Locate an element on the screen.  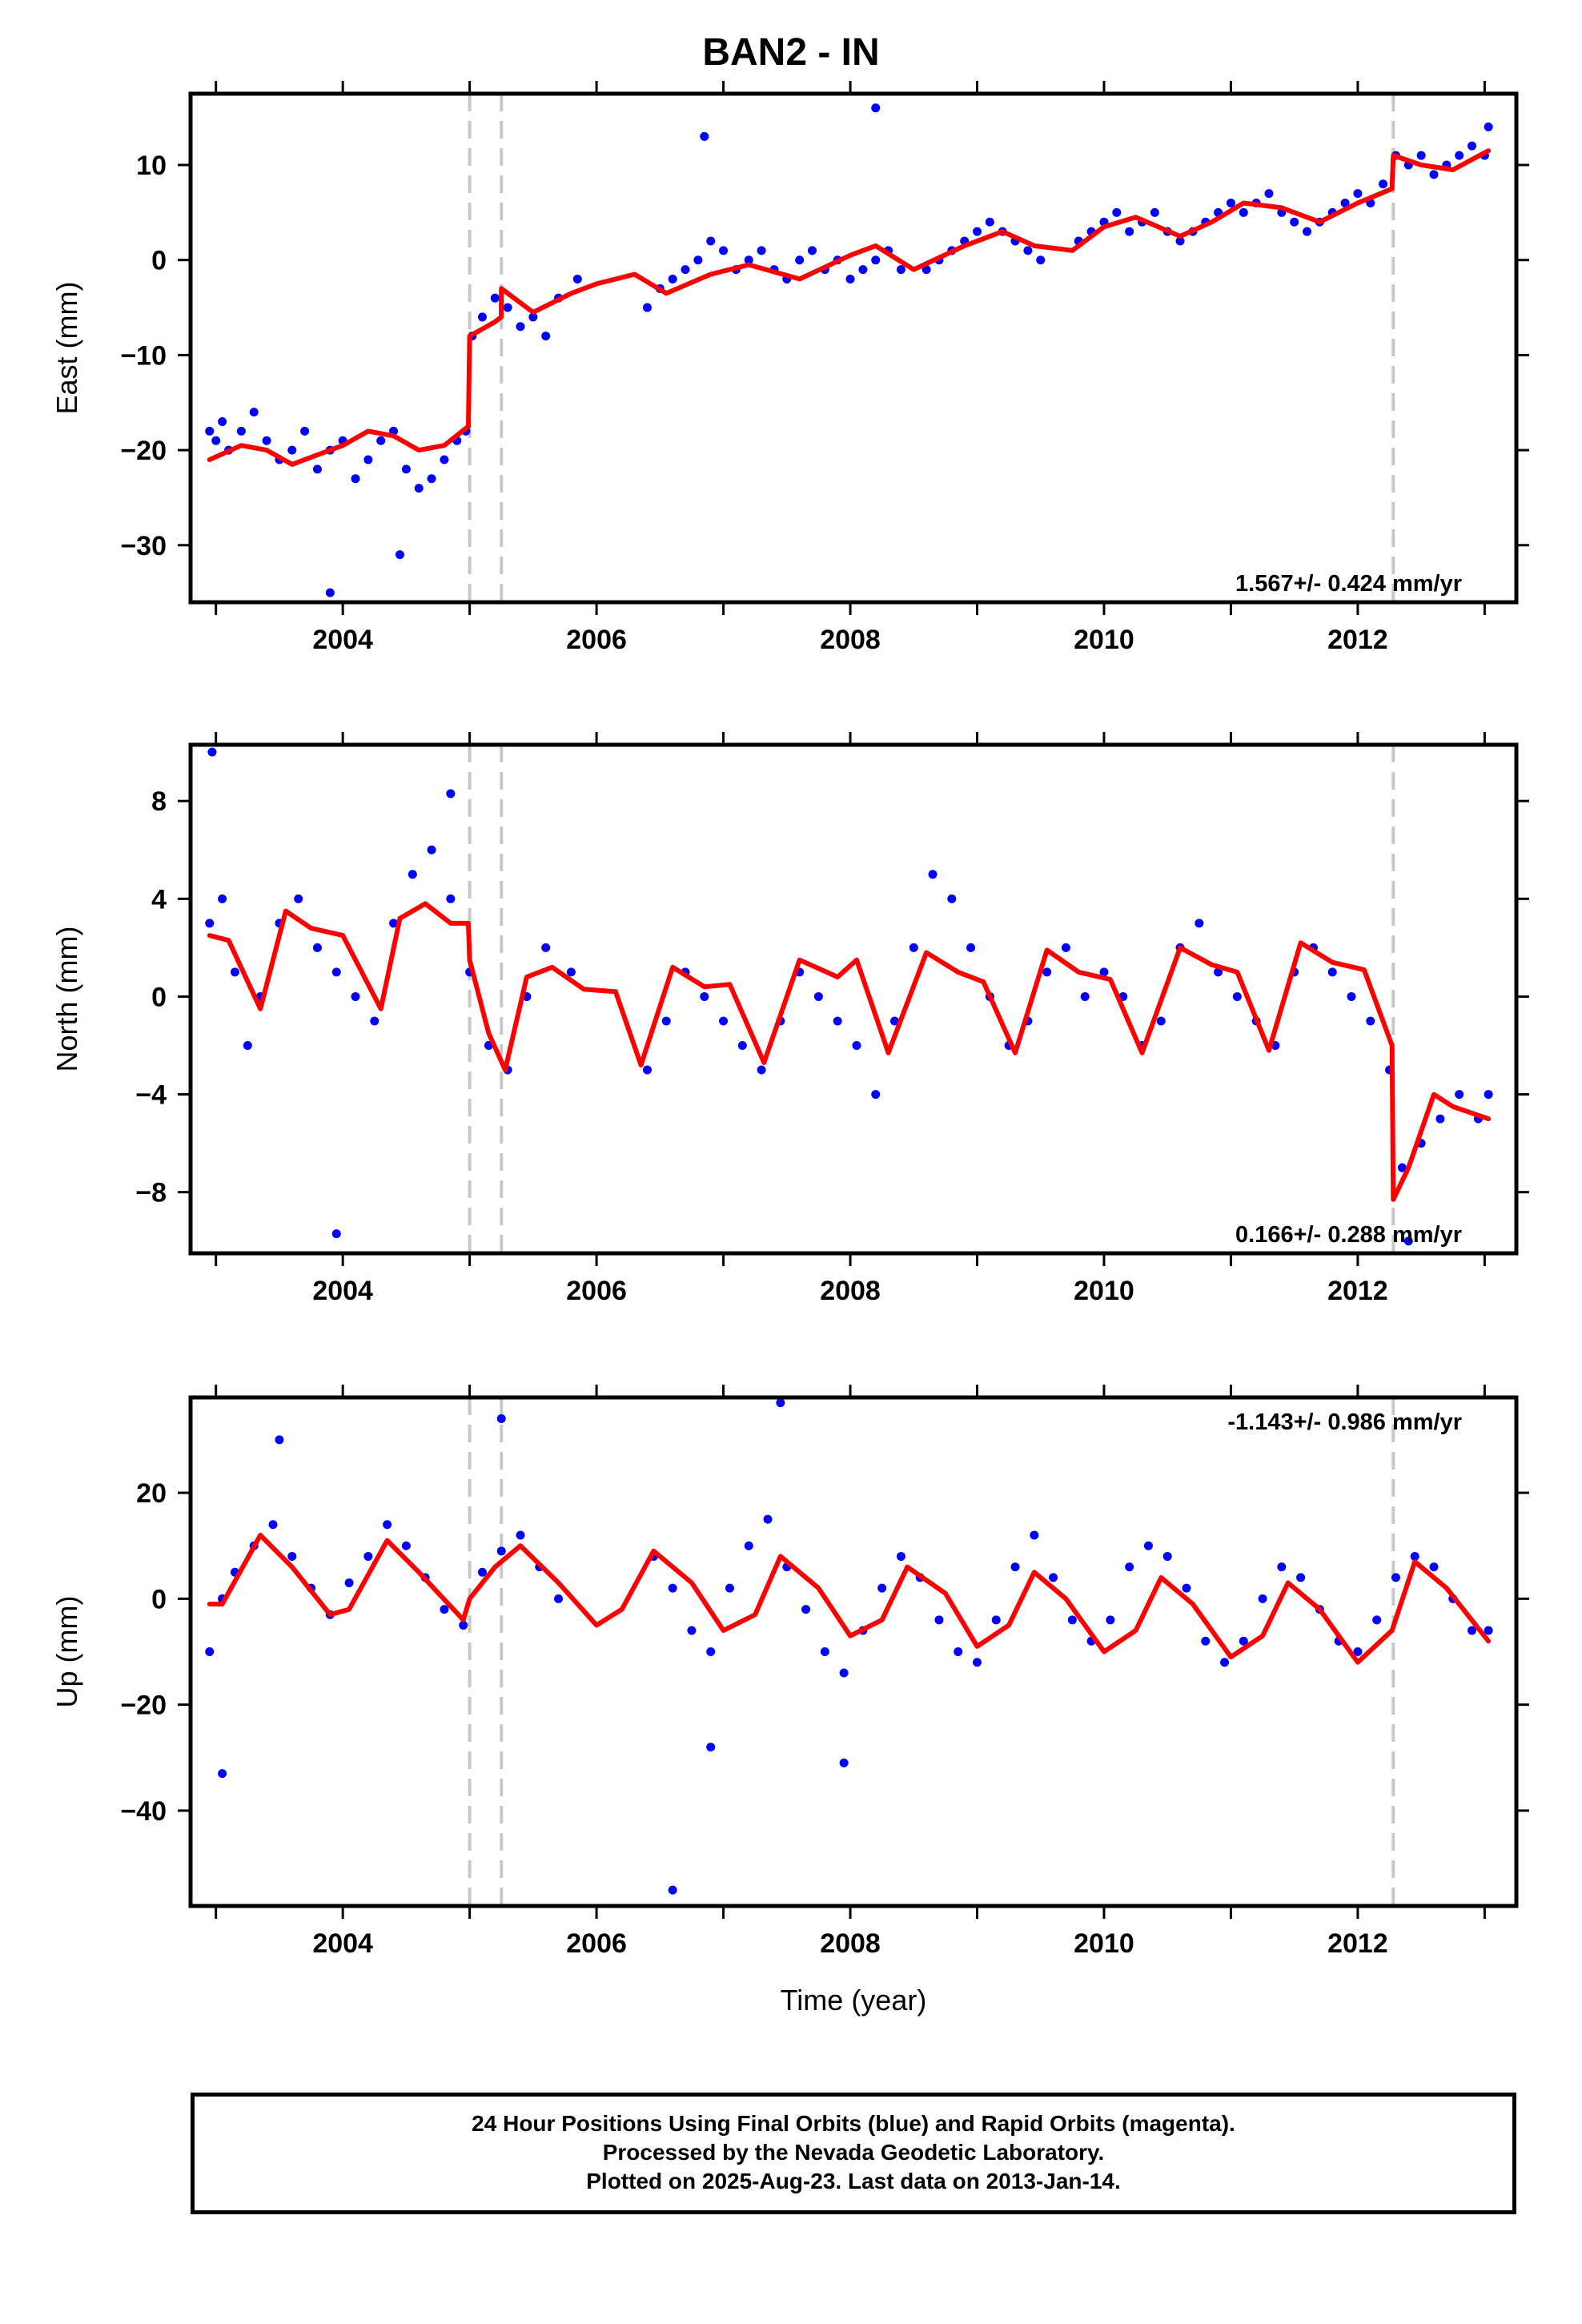
up-y-axis-title: Up (mm) is located at coordinates (66, 1652).